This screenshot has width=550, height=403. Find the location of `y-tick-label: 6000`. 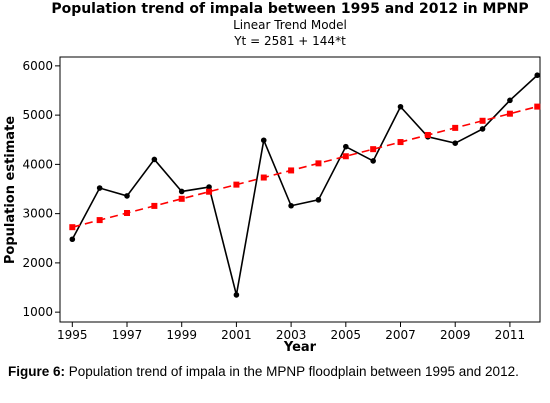

y-tick-label: 6000 is located at coordinates (37, 66).